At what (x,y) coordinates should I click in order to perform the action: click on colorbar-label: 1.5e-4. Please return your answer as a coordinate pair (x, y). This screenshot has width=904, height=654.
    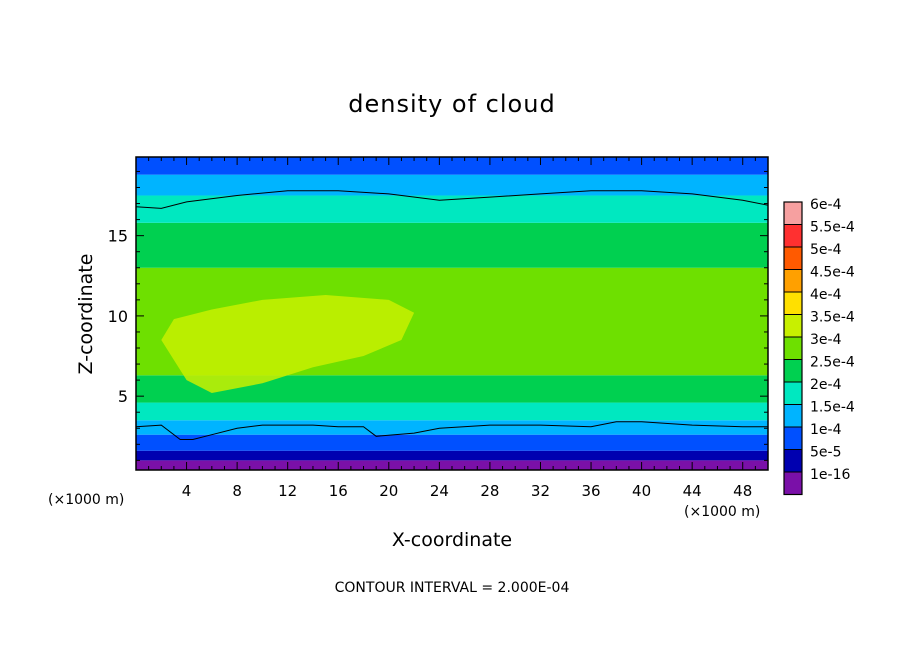
    Looking at the image, I should click on (832, 408).